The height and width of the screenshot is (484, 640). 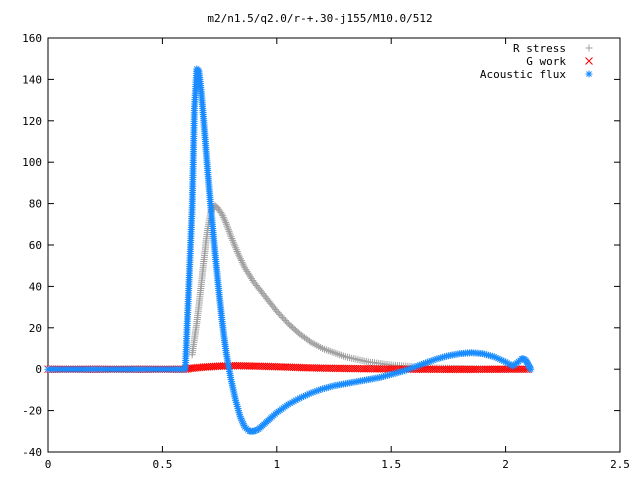 I want to click on y-tick-label: 140, so click(x=32, y=79).